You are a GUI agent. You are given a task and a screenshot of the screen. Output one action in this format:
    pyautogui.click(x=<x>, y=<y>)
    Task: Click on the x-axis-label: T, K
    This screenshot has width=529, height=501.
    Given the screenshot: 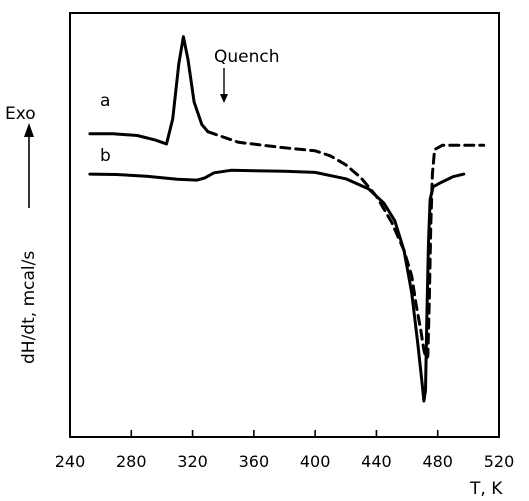 What is the action you would take?
    pyautogui.click(x=486, y=489)
    